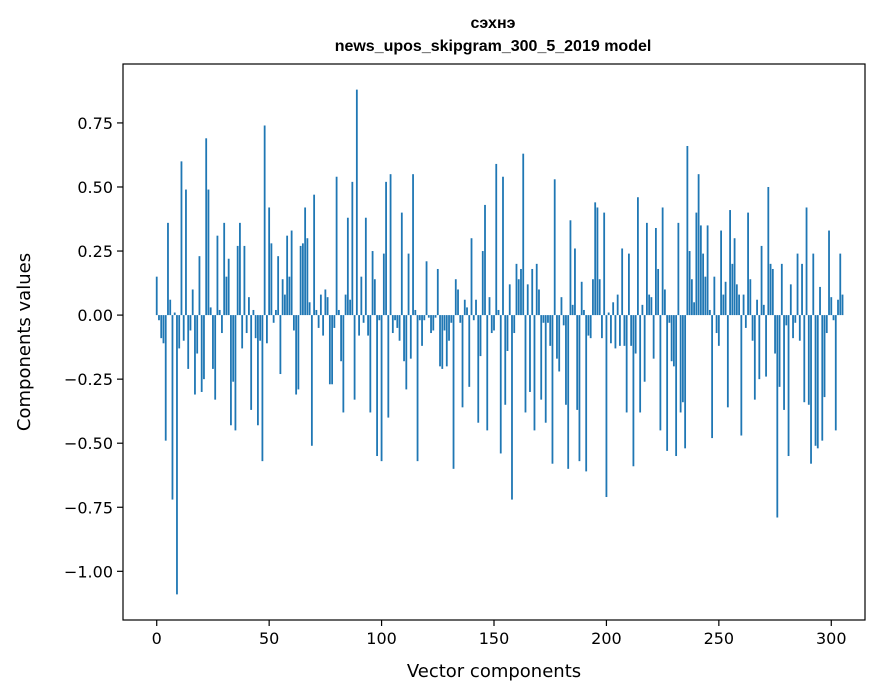 The width and height of the screenshot is (880, 696). Describe the element at coordinates (95, 187) in the screenshot. I see `y-tick-label: 0.50` at that location.